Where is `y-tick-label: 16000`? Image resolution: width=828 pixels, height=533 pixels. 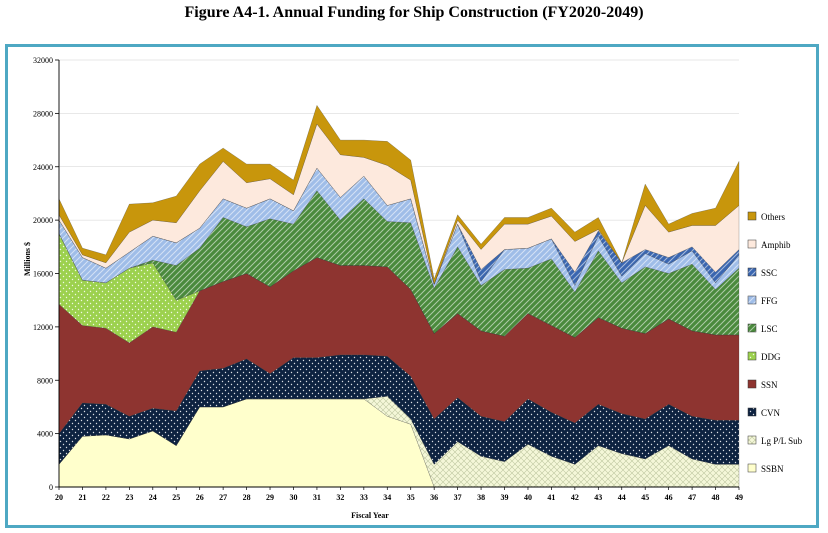
y-tick-label: 16000 is located at coordinates (43, 274).